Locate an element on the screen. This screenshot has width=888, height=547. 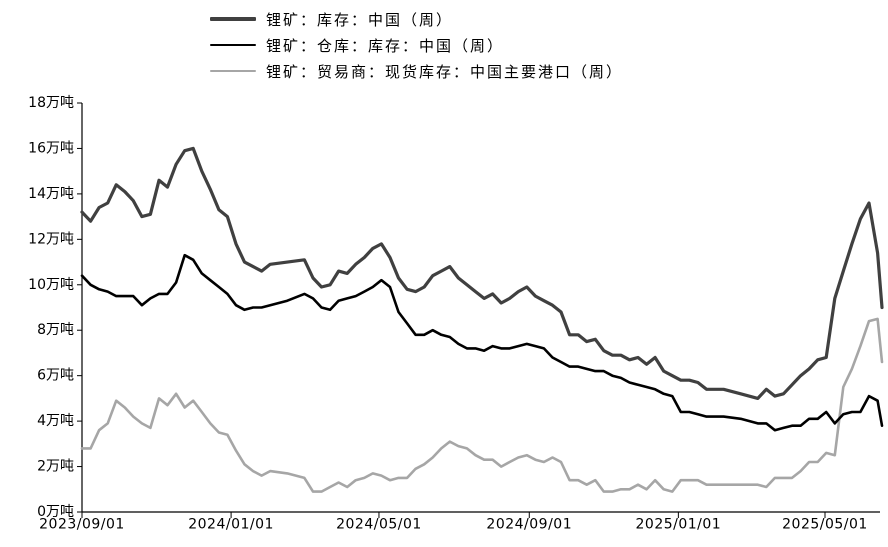
legend-item-total-inventory: 锂矿：库存：中国（周） is located at coordinates (520, 19).